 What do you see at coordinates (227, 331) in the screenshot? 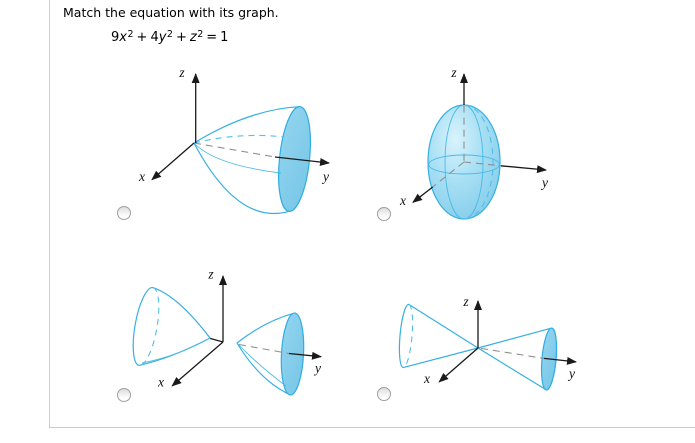
I see `graph-hyperboloid-two-sheets: z x y` at bounding box center [227, 331].